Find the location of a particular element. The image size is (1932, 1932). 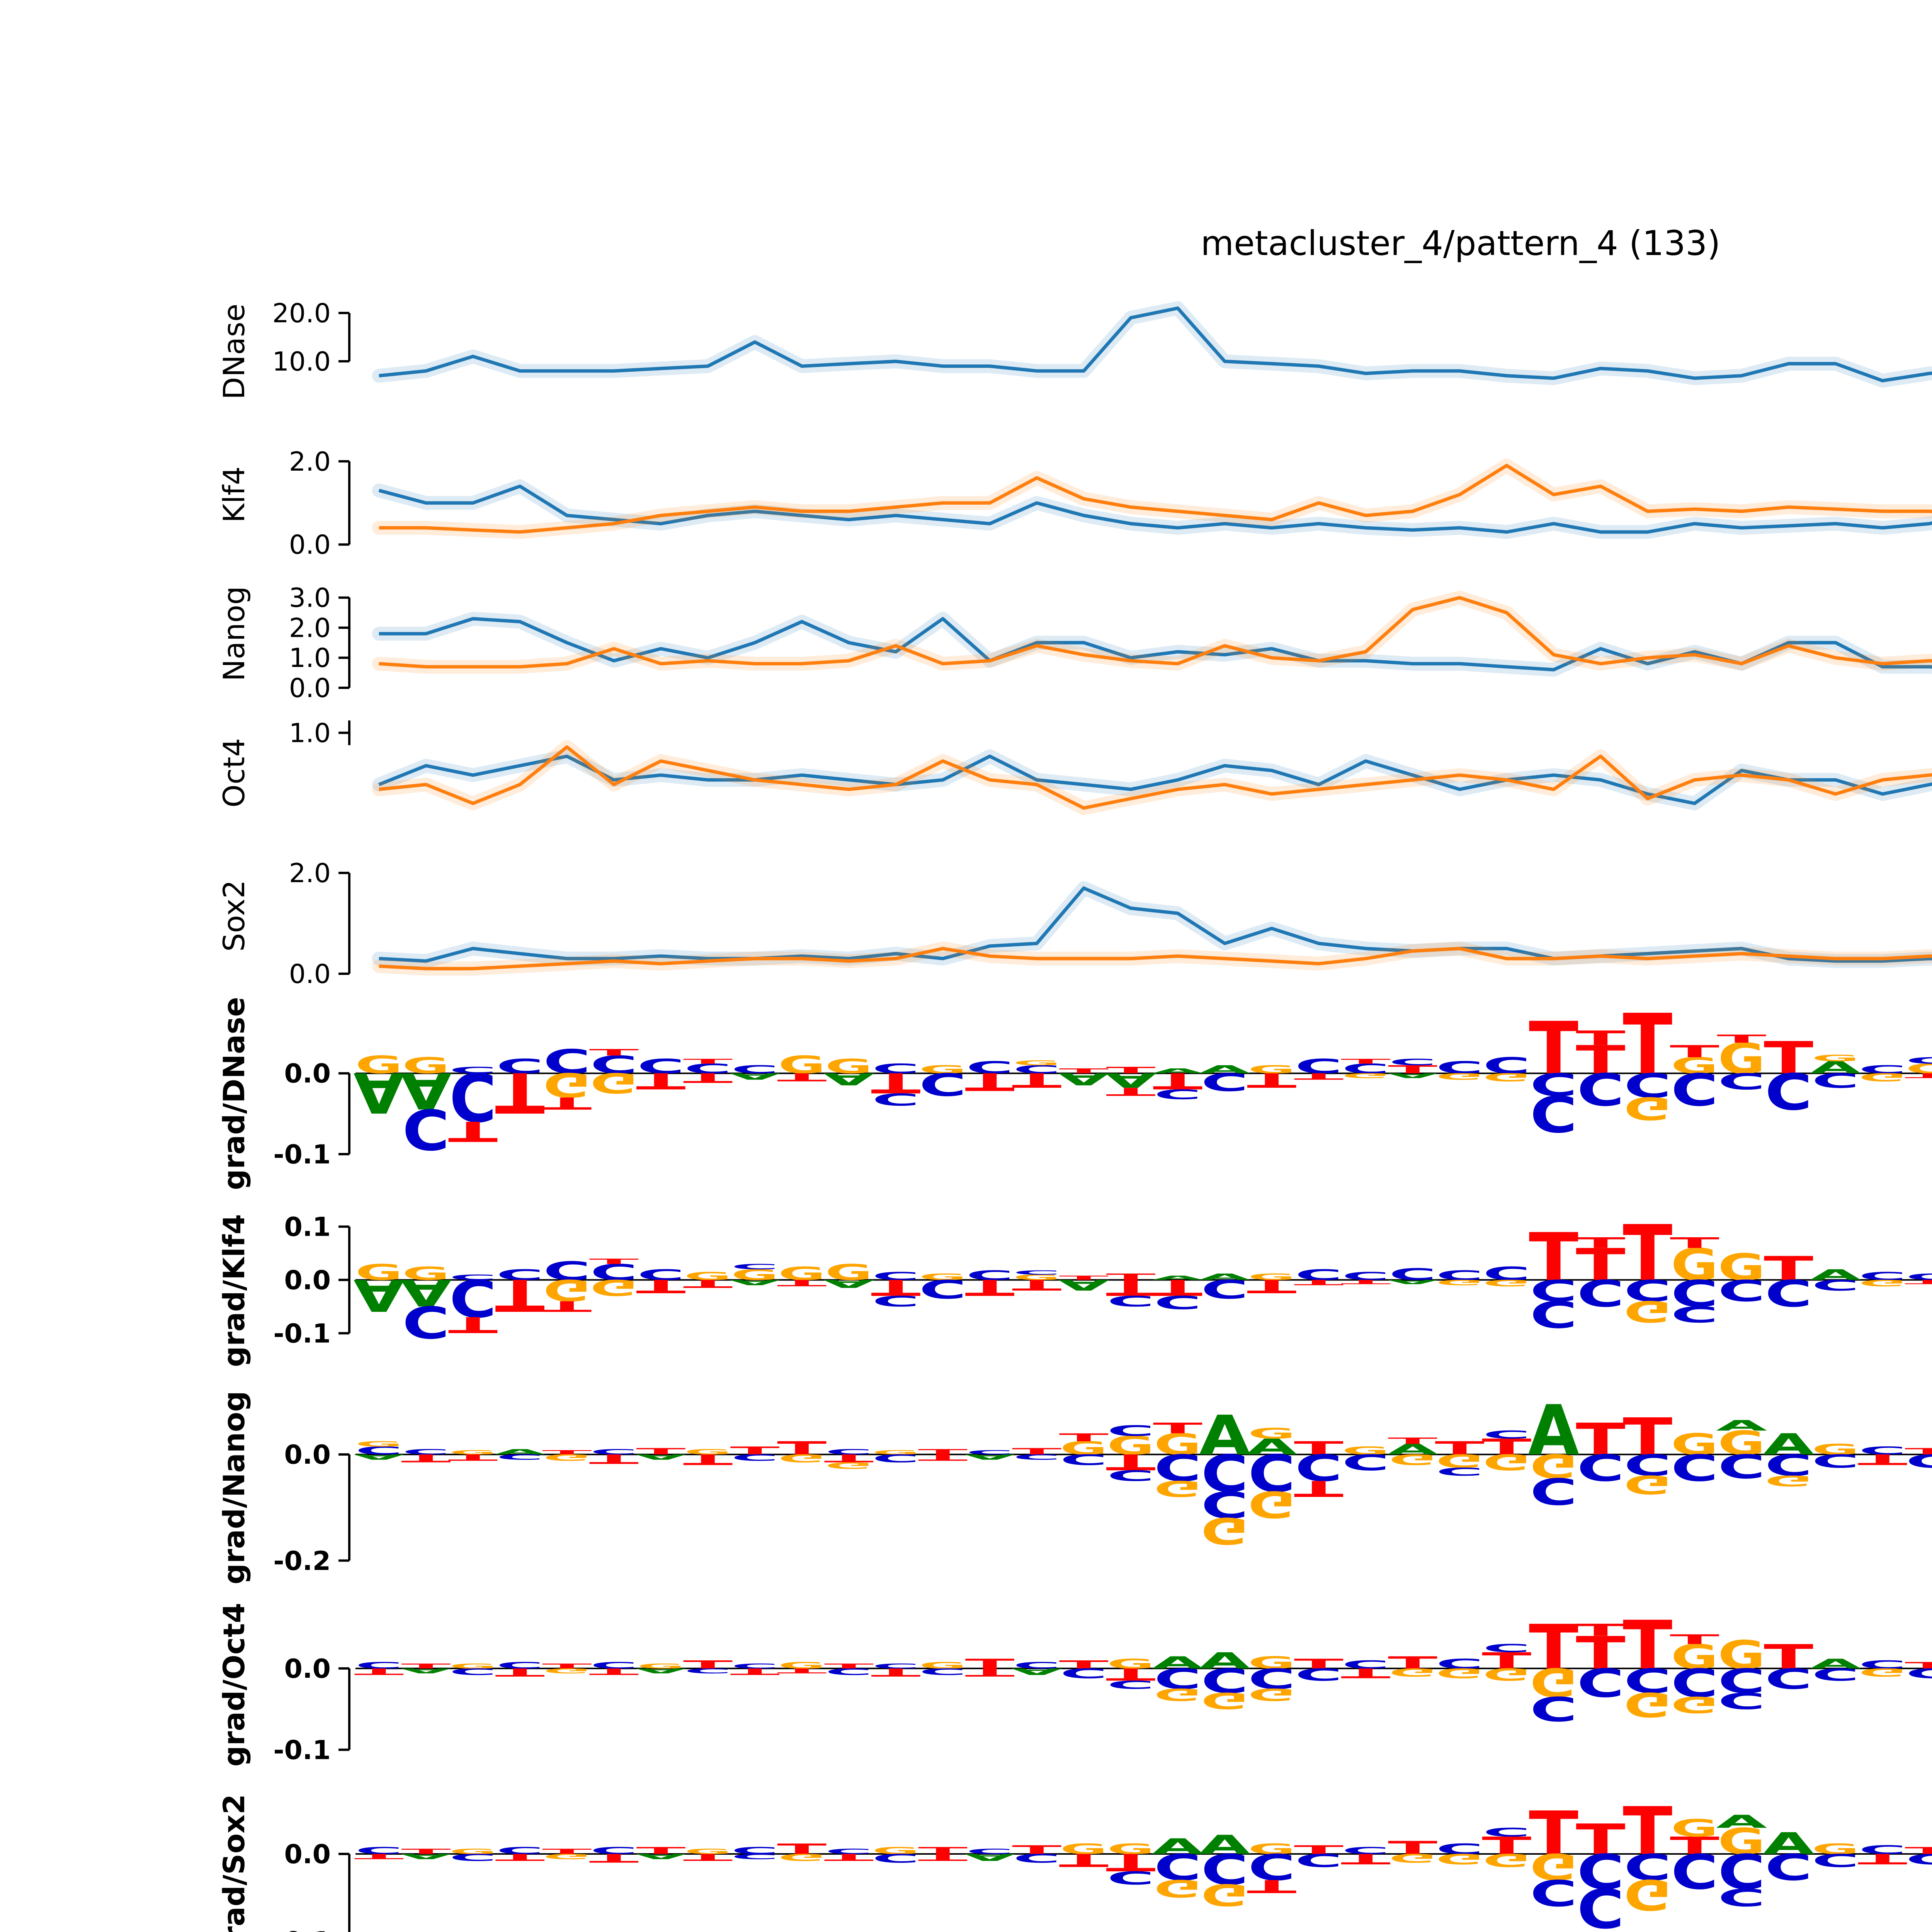

y-tick-label: -0.1 is located at coordinates (302, 1750).